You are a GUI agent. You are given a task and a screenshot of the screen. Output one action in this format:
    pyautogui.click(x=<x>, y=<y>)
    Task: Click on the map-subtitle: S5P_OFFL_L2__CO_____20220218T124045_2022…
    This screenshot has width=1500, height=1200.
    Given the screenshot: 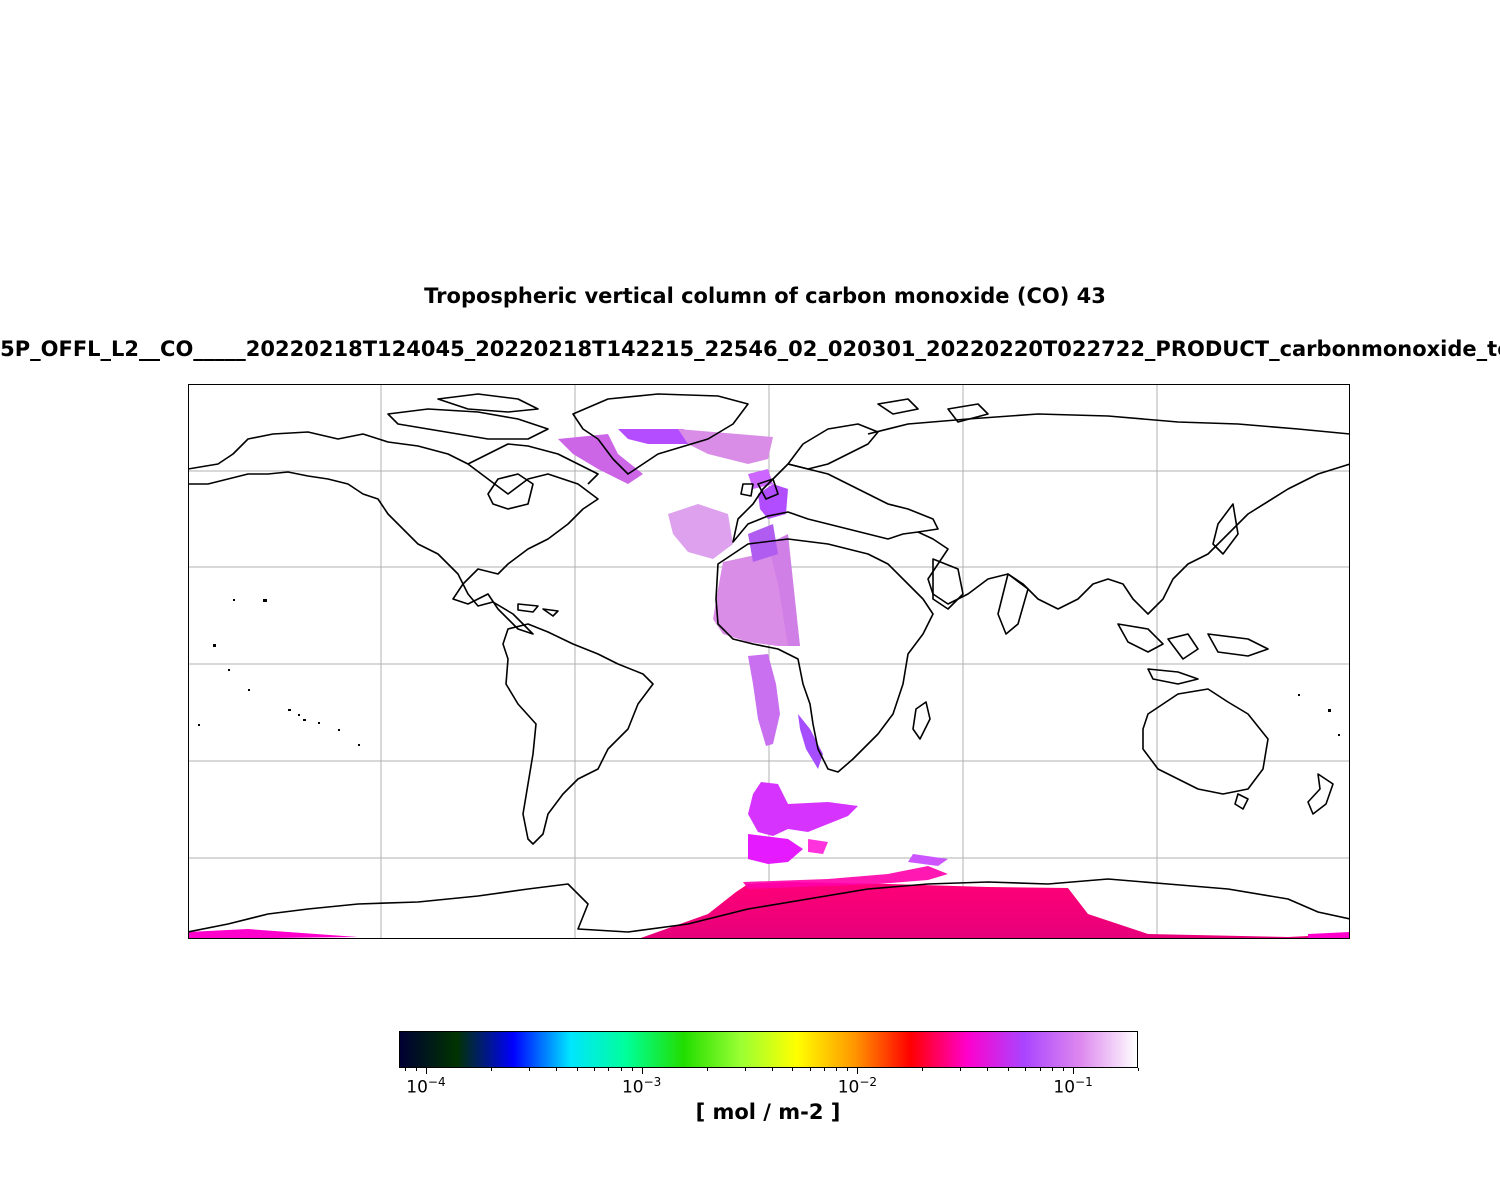 What is the action you would take?
    pyautogui.click(x=750, y=349)
    